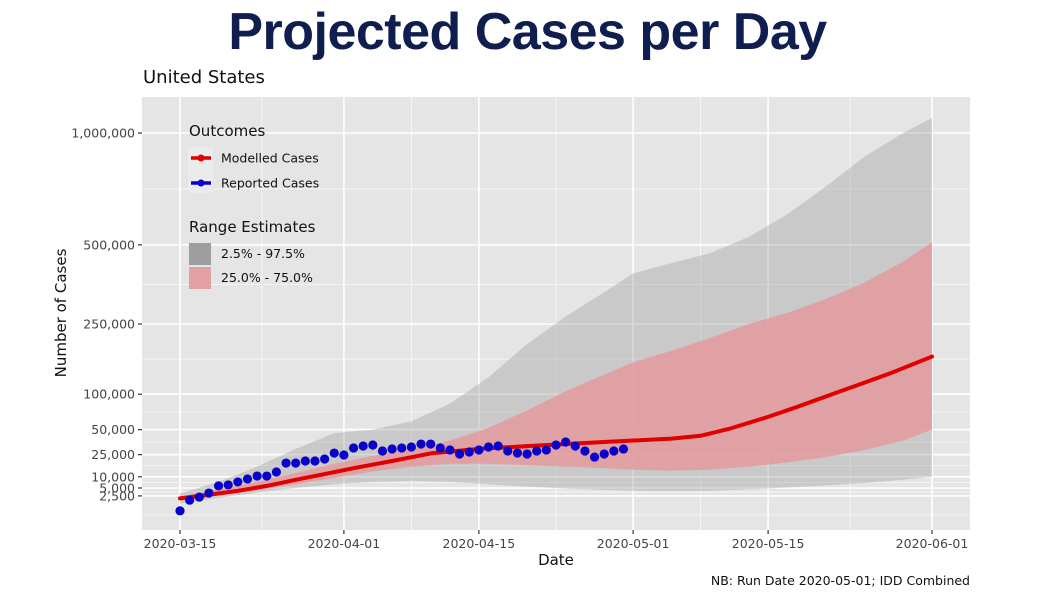  What do you see at coordinates (527, 32) in the screenshot?
I see `page-title: Projected Cases per Day` at bounding box center [527, 32].